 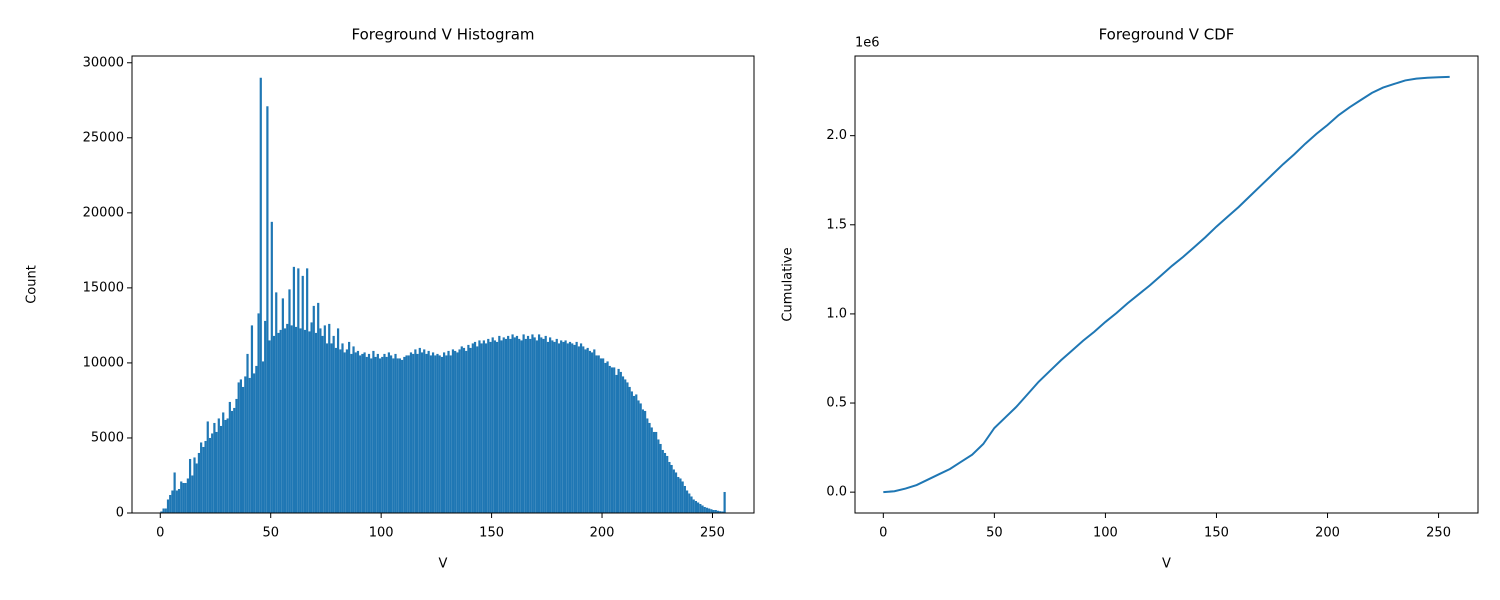 What do you see at coordinates (442, 35) in the screenshot?
I see `chart-title: Foreground V Histogram` at bounding box center [442, 35].